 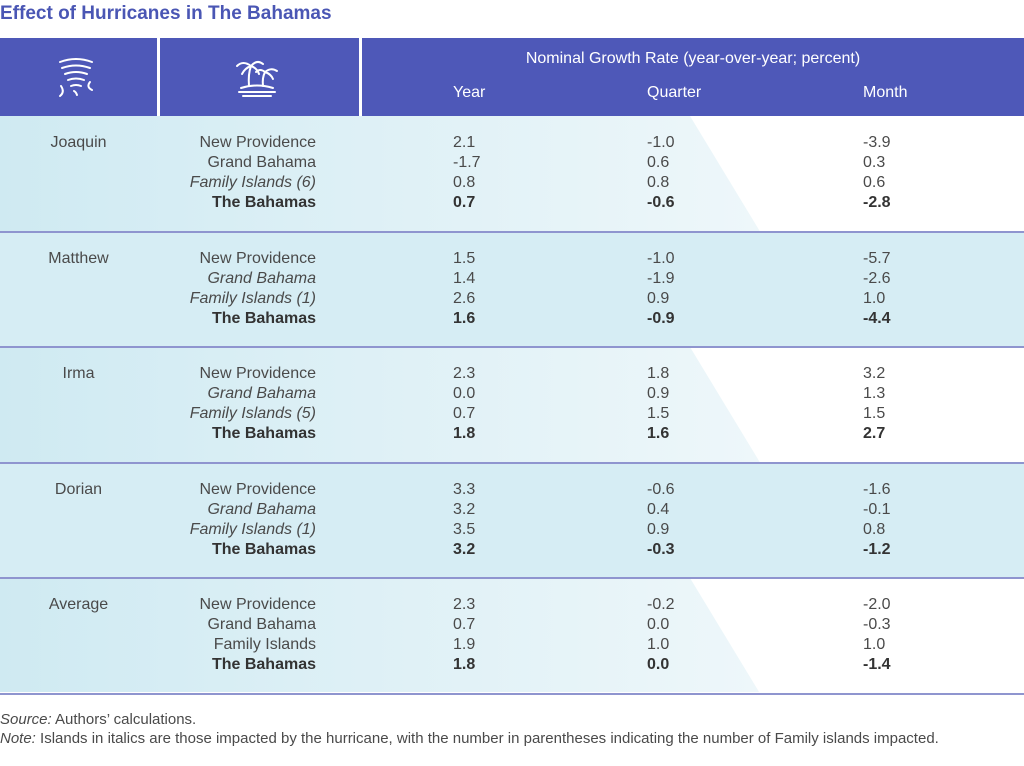 I want to click on month-value: 1.3, so click(x=874, y=393).